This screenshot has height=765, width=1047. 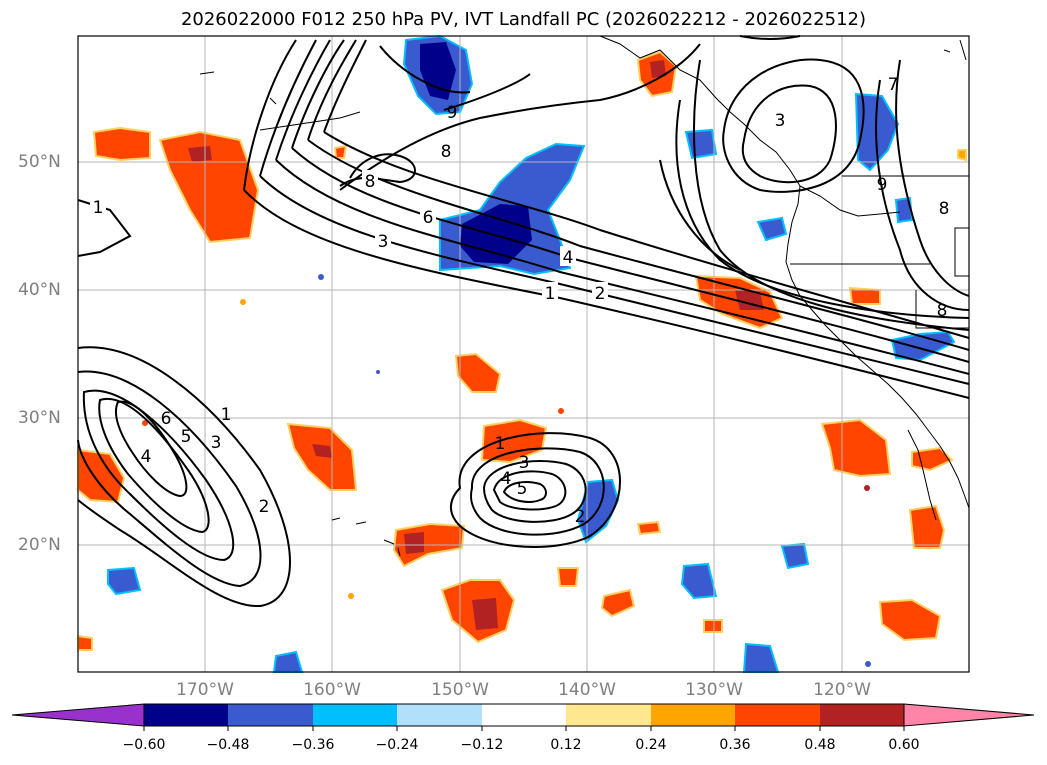 What do you see at coordinates (651, 745) in the screenshot?
I see `colorbar-tick-label: 0.24` at bounding box center [651, 745].